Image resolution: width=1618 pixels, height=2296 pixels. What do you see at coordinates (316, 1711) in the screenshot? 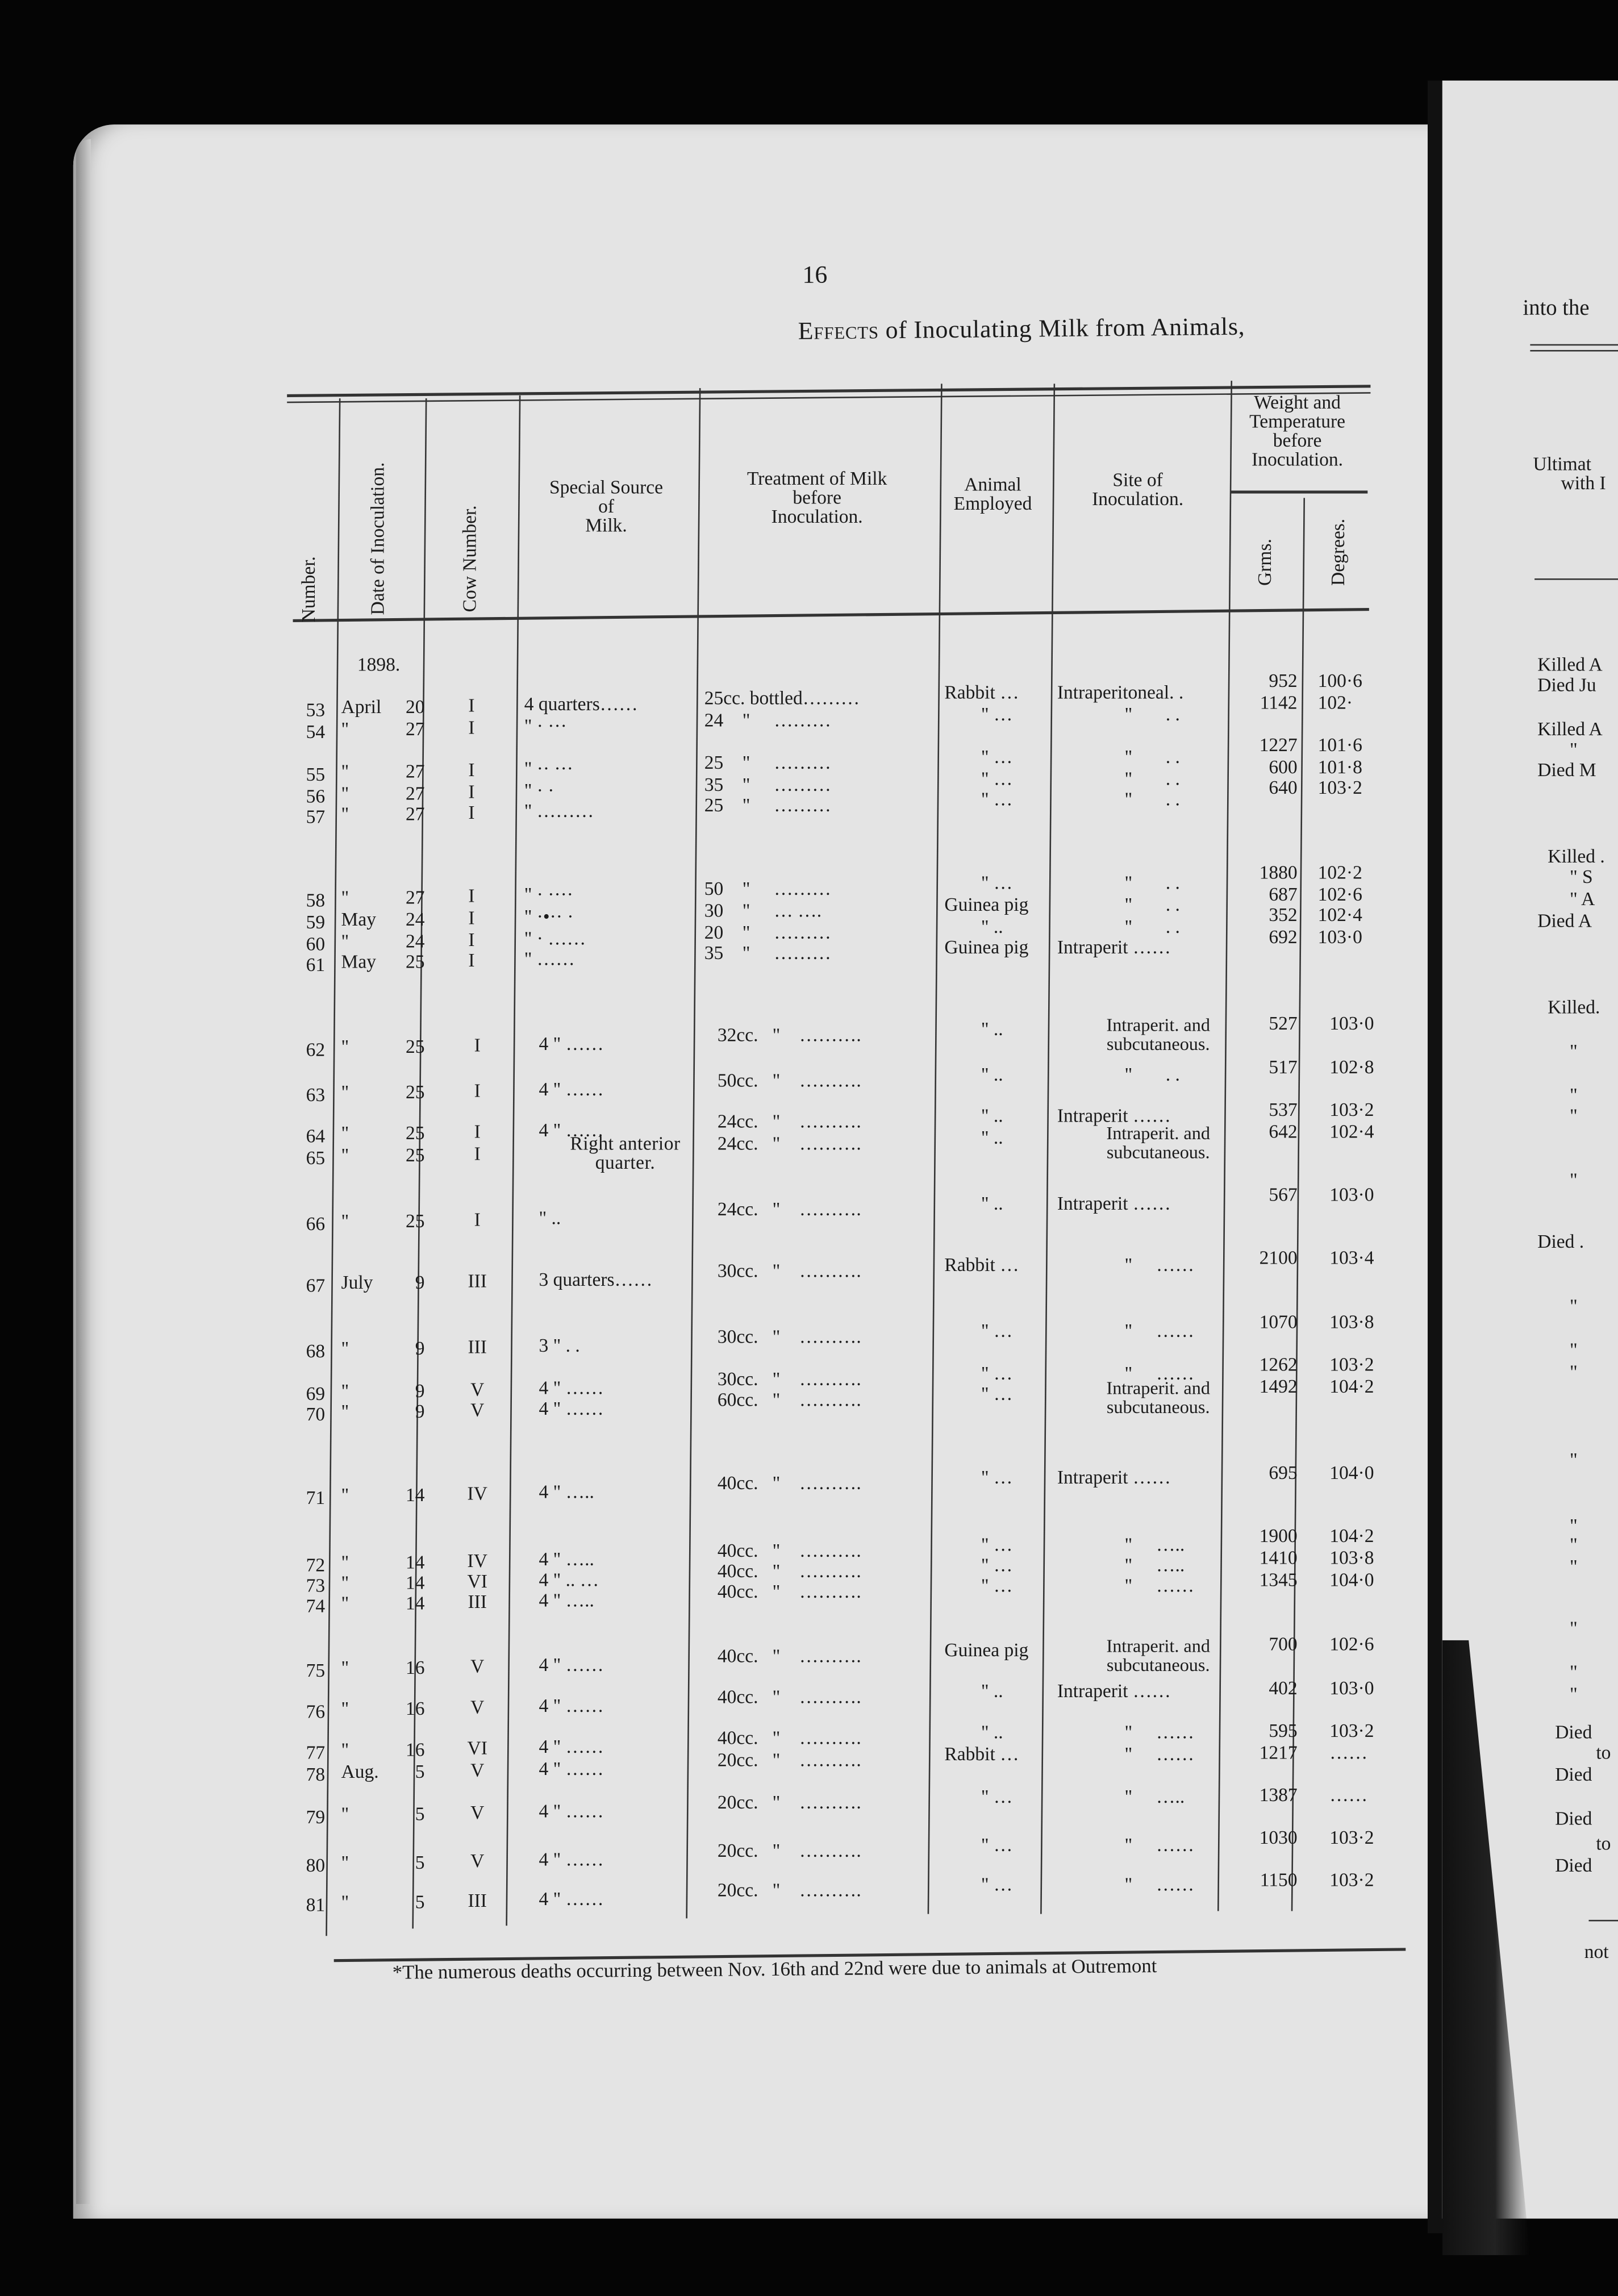
I see `row-number: 76` at bounding box center [316, 1711].